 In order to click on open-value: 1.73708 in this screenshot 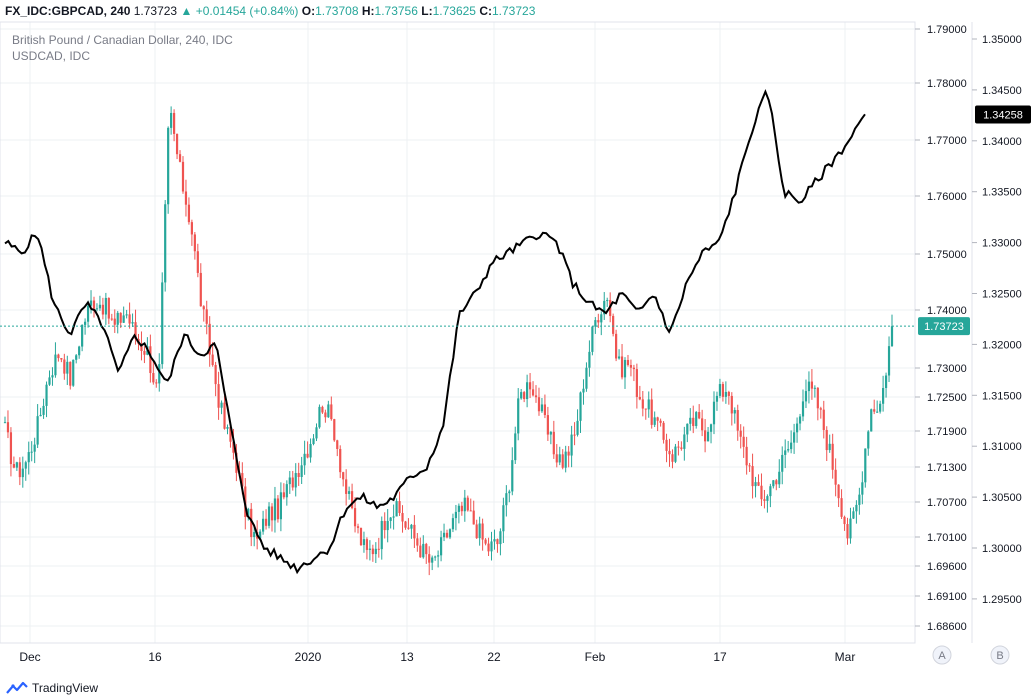, I will do `click(337, 11)`.